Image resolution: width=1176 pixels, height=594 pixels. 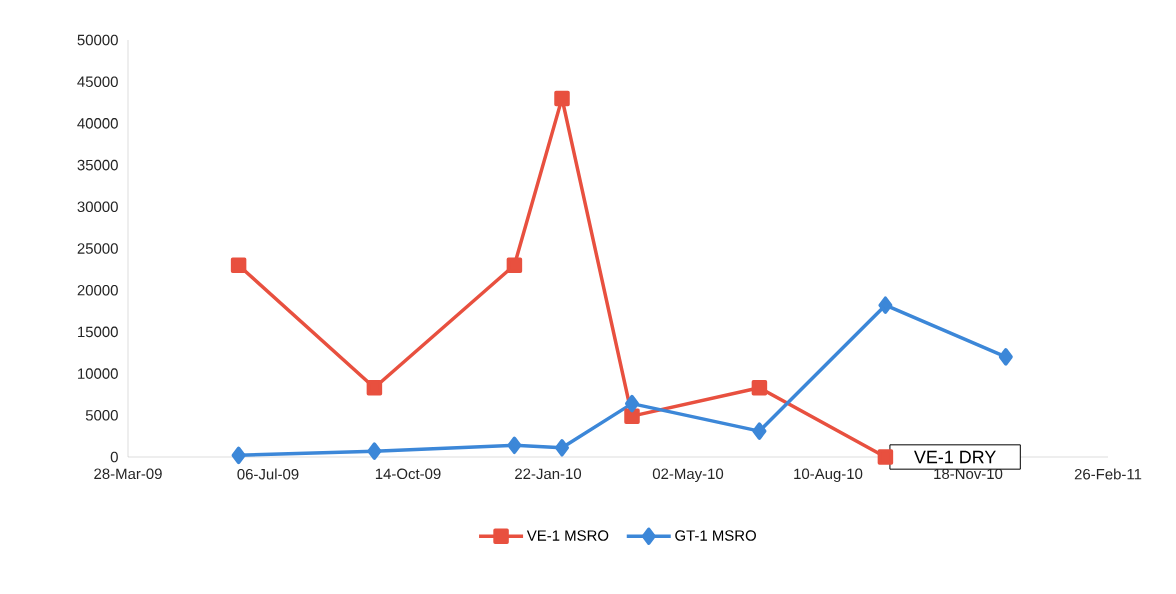 What do you see at coordinates (128, 474) in the screenshot?
I see `x-tick-label: 28-Mar-09` at bounding box center [128, 474].